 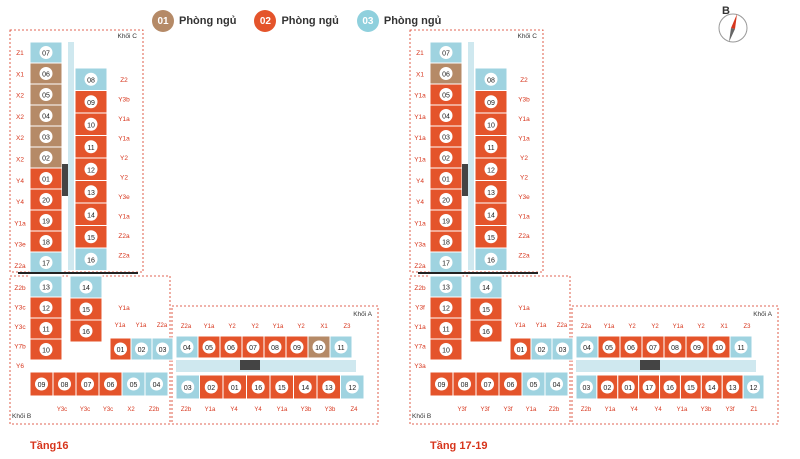 What do you see at coordinates (632, 327) in the screenshot?
I see `unit-type-label: Y2` at bounding box center [632, 327].